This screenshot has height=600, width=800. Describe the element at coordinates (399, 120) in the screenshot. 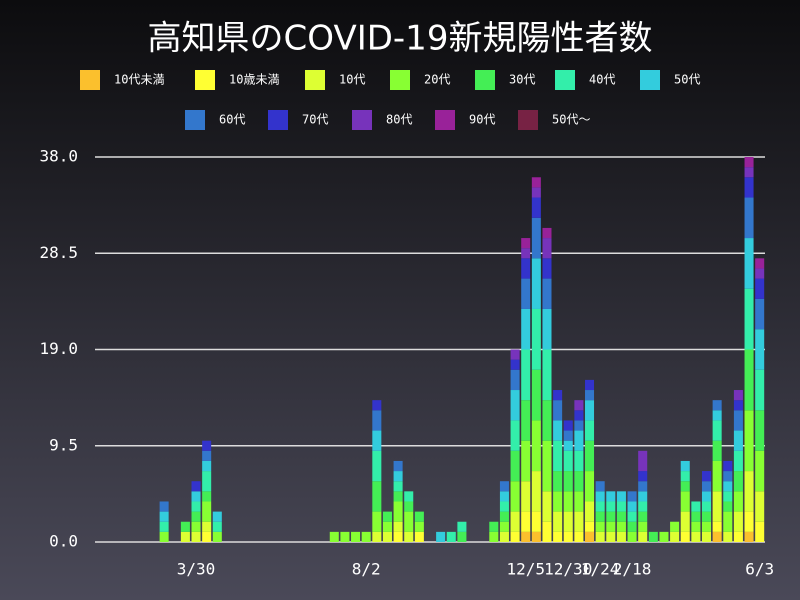

I see `legend-label: 80代` at that location.